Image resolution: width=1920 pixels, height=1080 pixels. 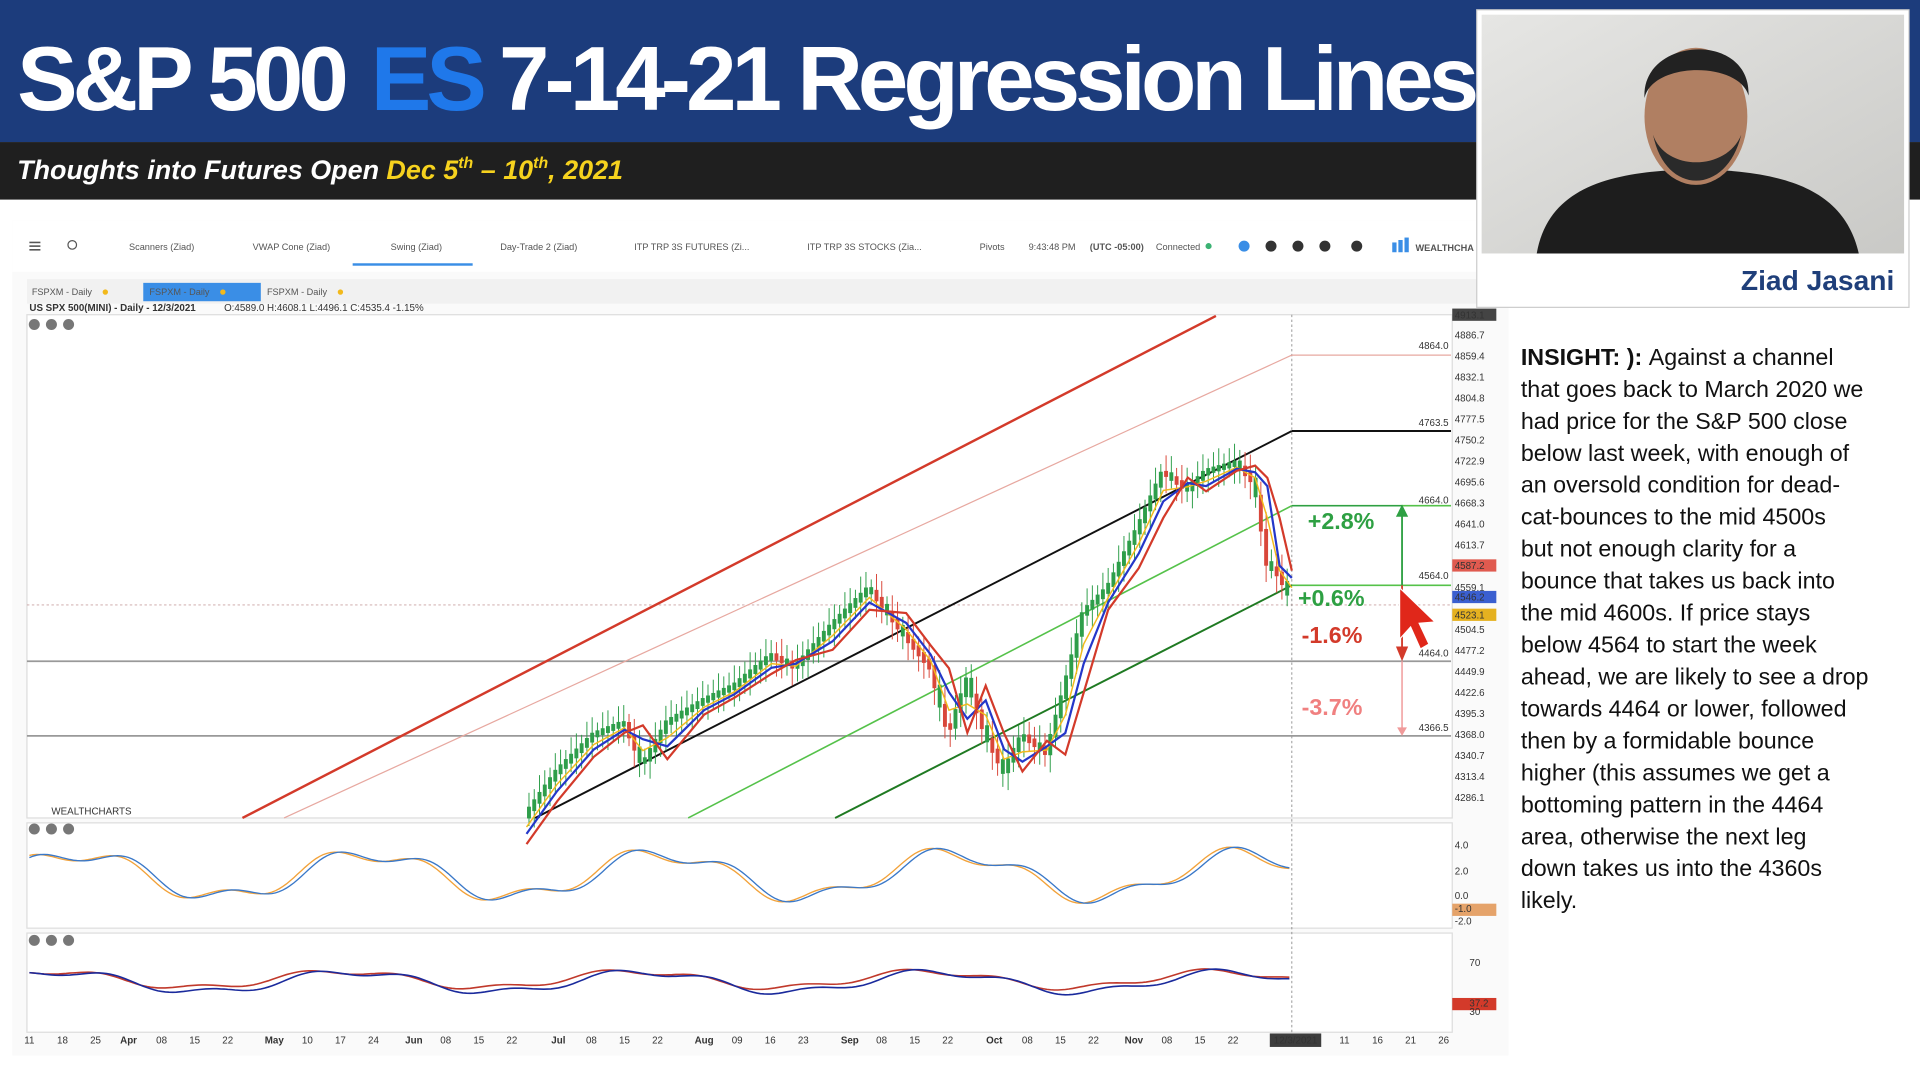 What do you see at coordinates (760, 246) in the screenshot?
I see `toolbar` at bounding box center [760, 246].